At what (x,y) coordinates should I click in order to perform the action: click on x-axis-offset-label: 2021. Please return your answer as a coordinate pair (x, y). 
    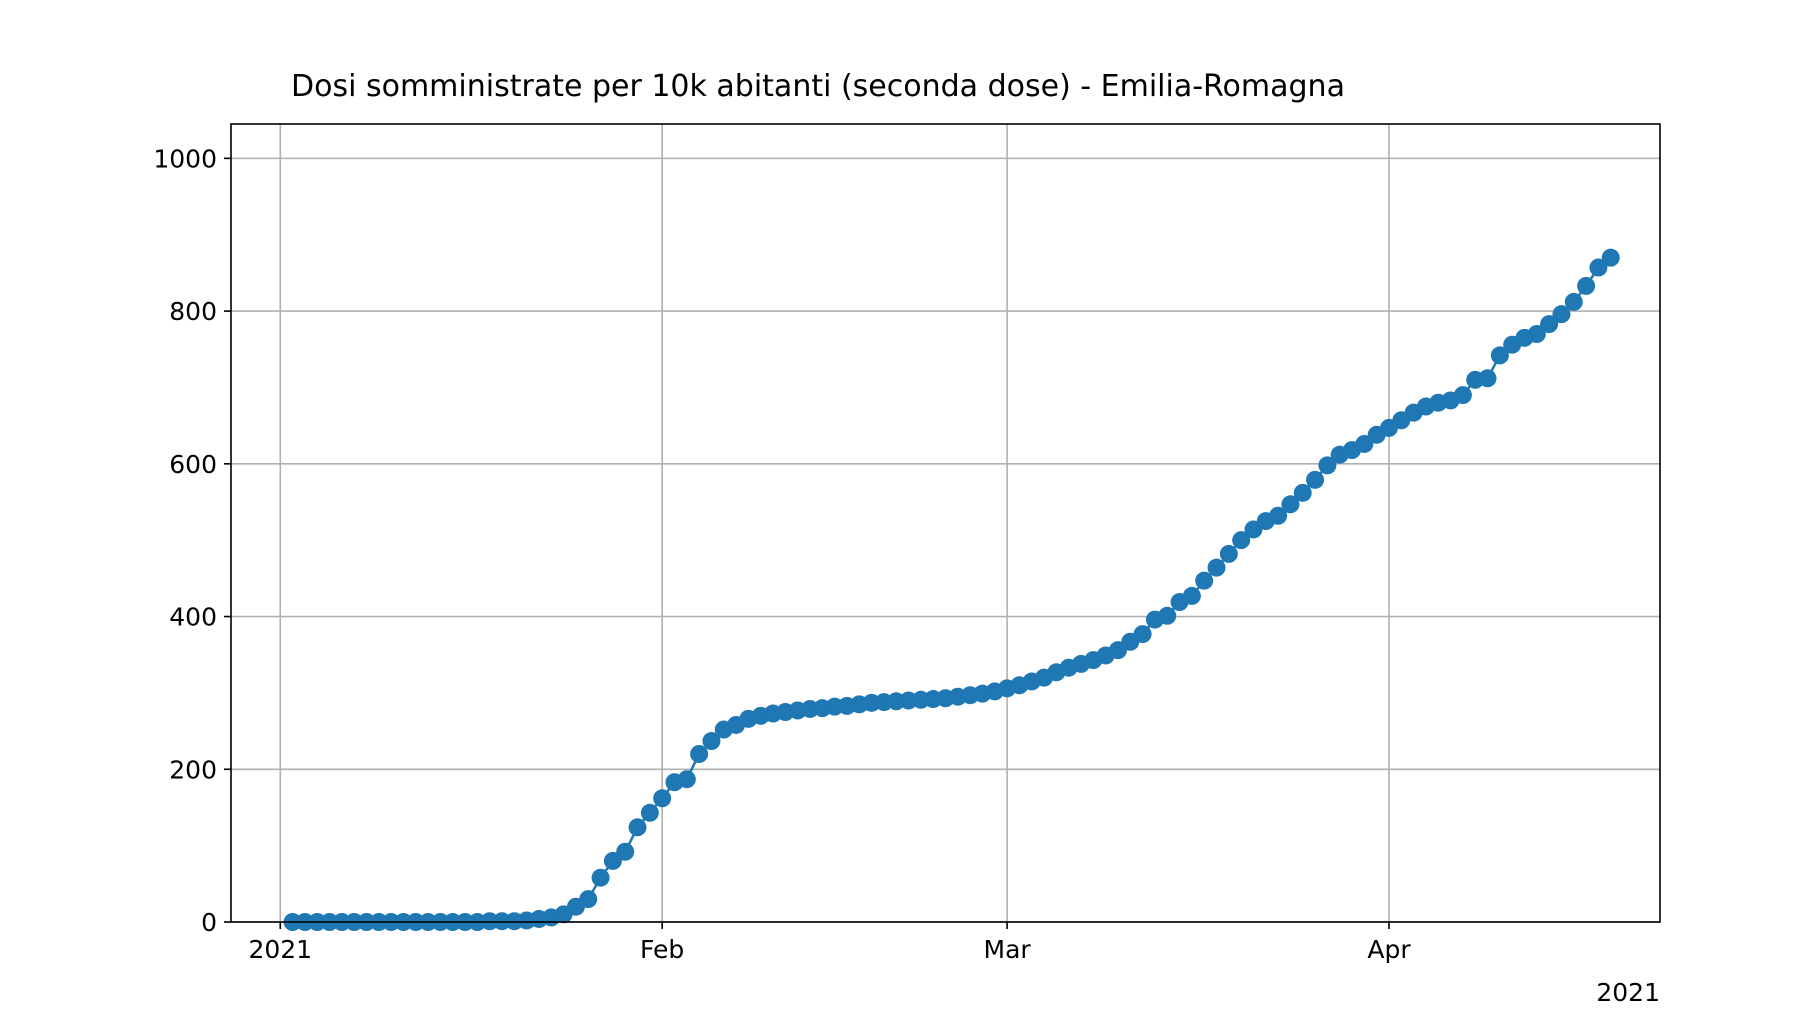
    Looking at the image, I should click on (1628, 992).